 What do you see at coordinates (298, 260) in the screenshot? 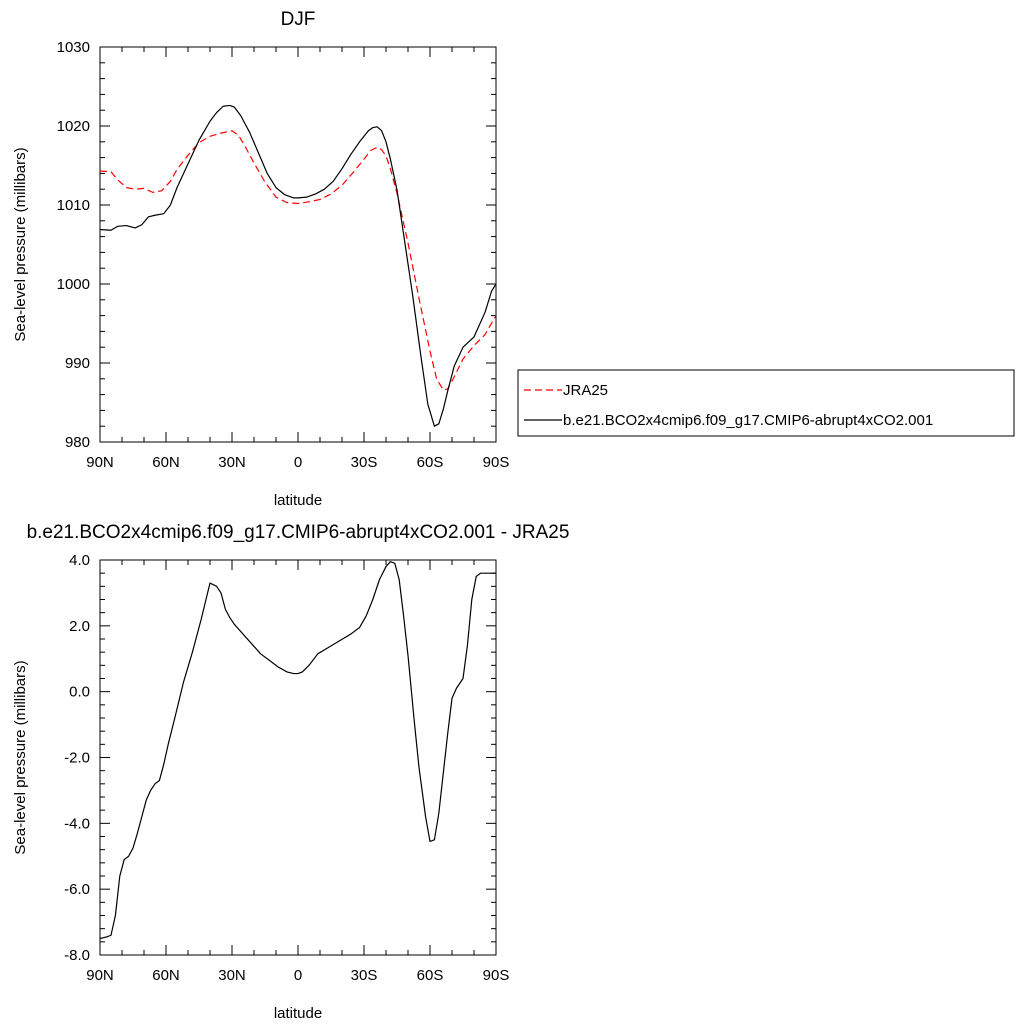
I see `top-series-jra25-line` at bounding box center [298, 260].